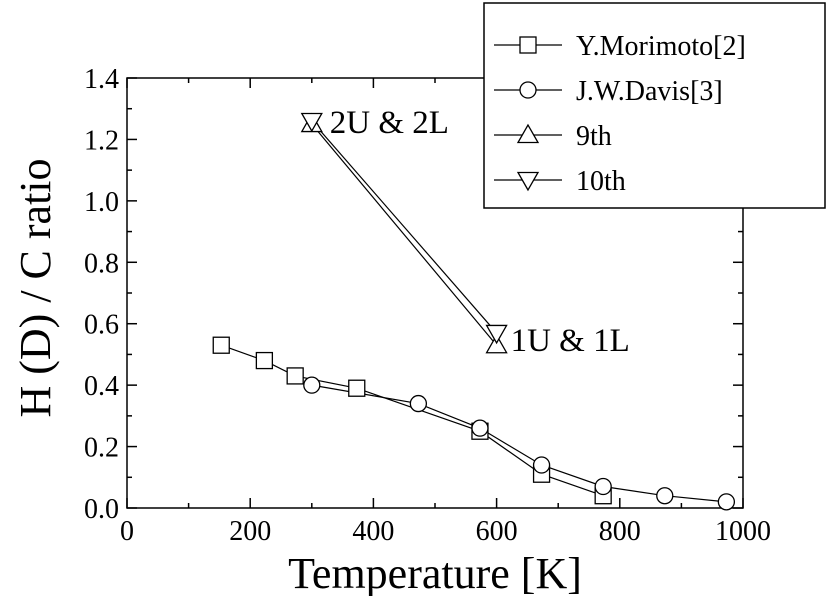  Describe the element at coordinates (649, 91) in the screenshot. I see `legend-entry: J.W.Davis[3]` at that location.